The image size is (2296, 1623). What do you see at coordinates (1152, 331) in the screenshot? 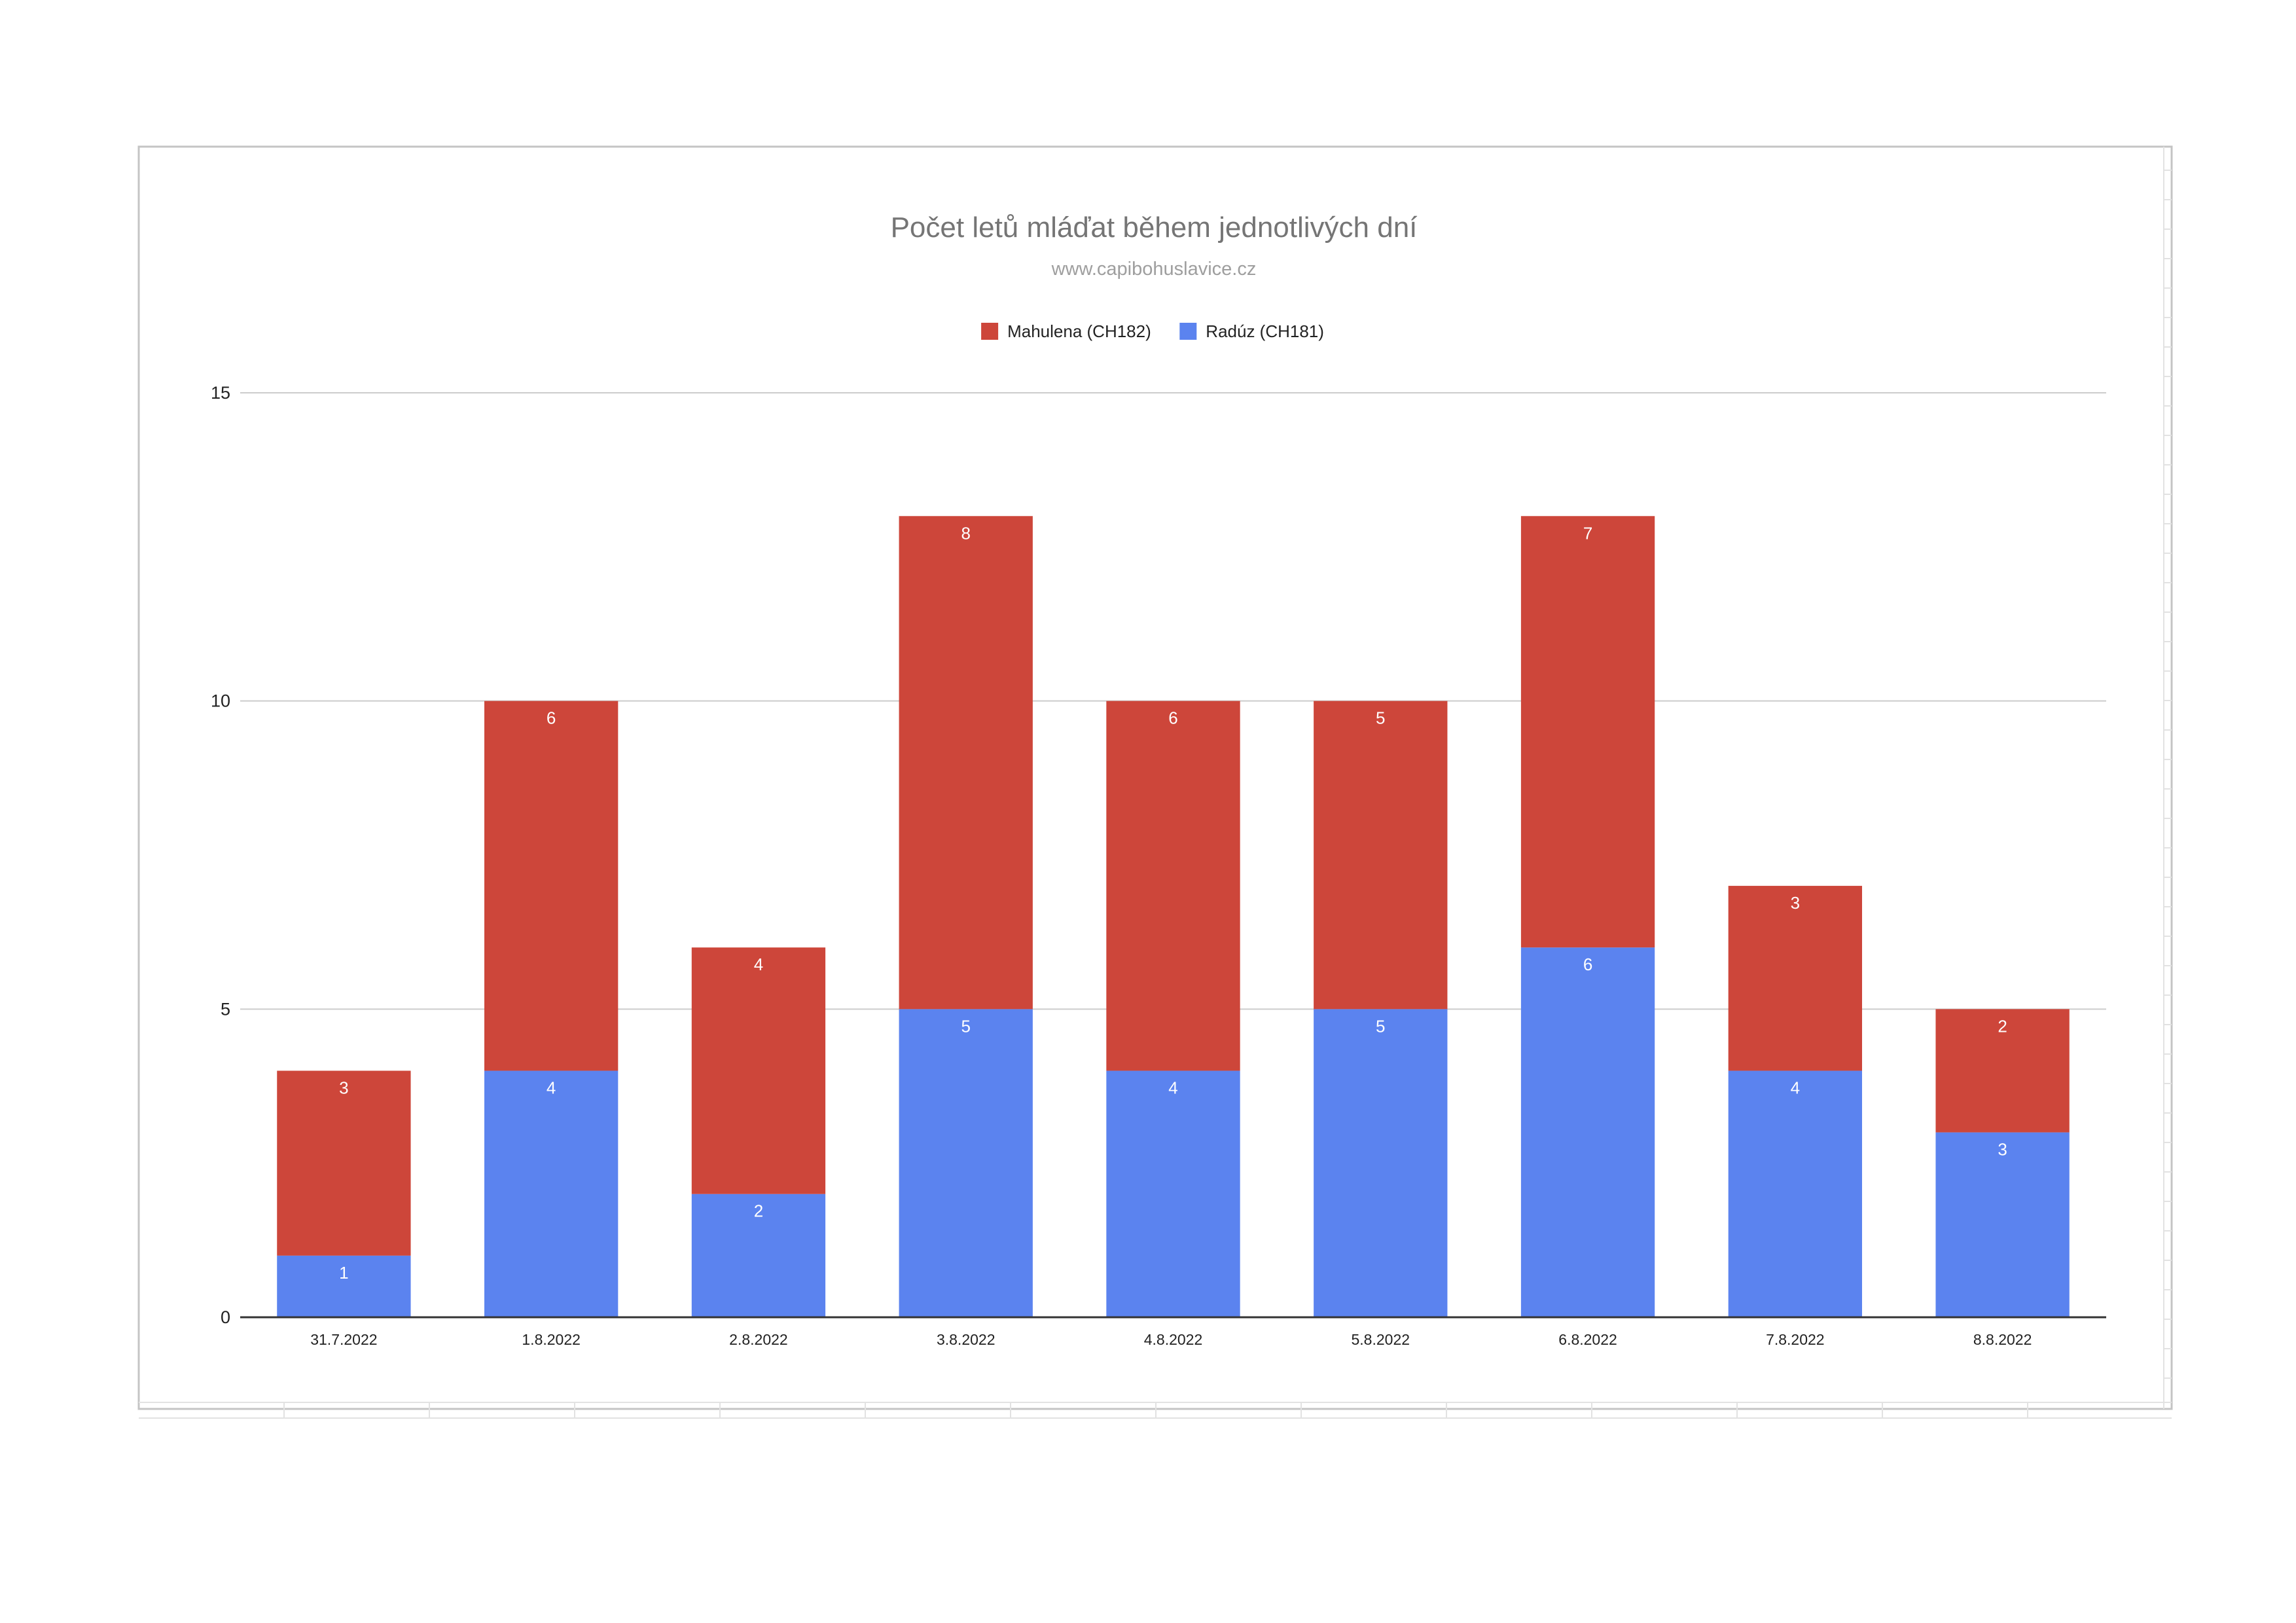
I see `legend: Mahulena (CH182) Radúz (CH181)` at bounding box center [1152, 331].